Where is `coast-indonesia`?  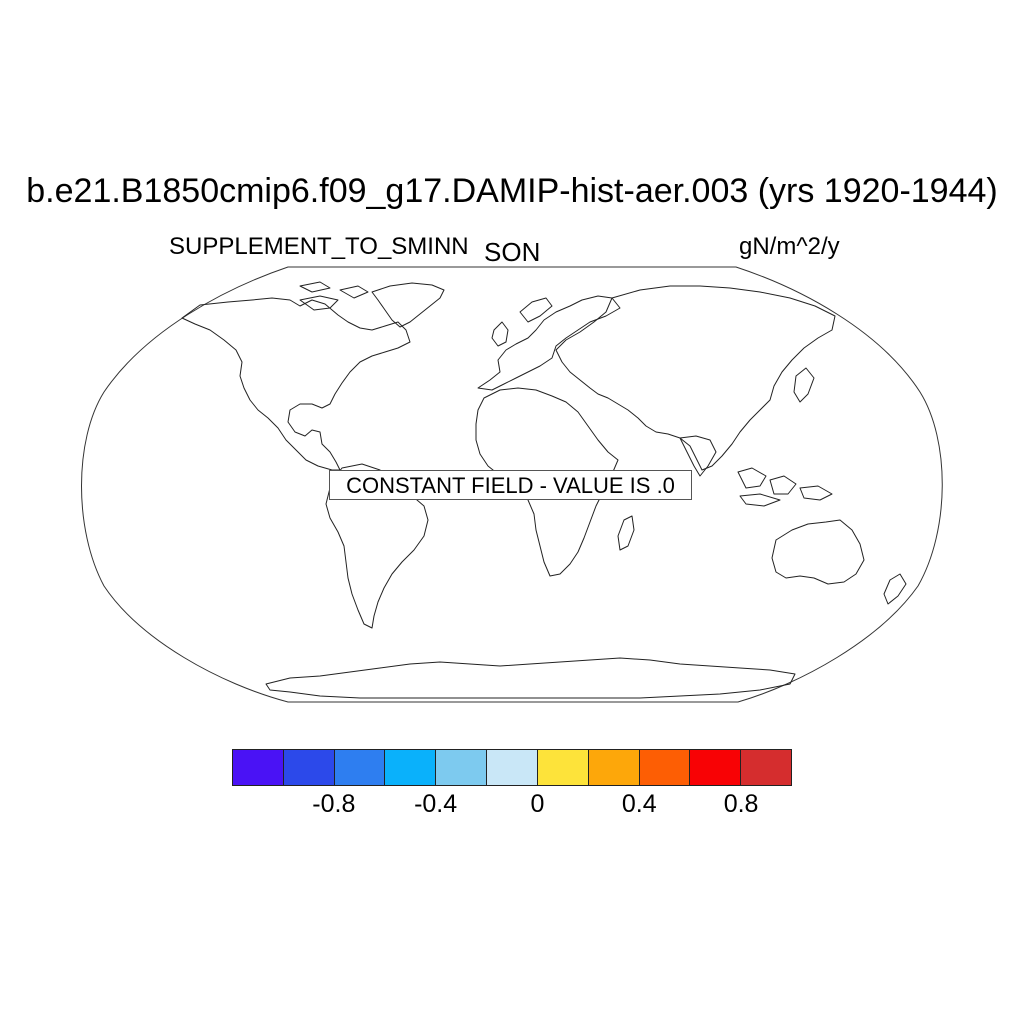 coast-indonesia is located at coordinates (785, 487).